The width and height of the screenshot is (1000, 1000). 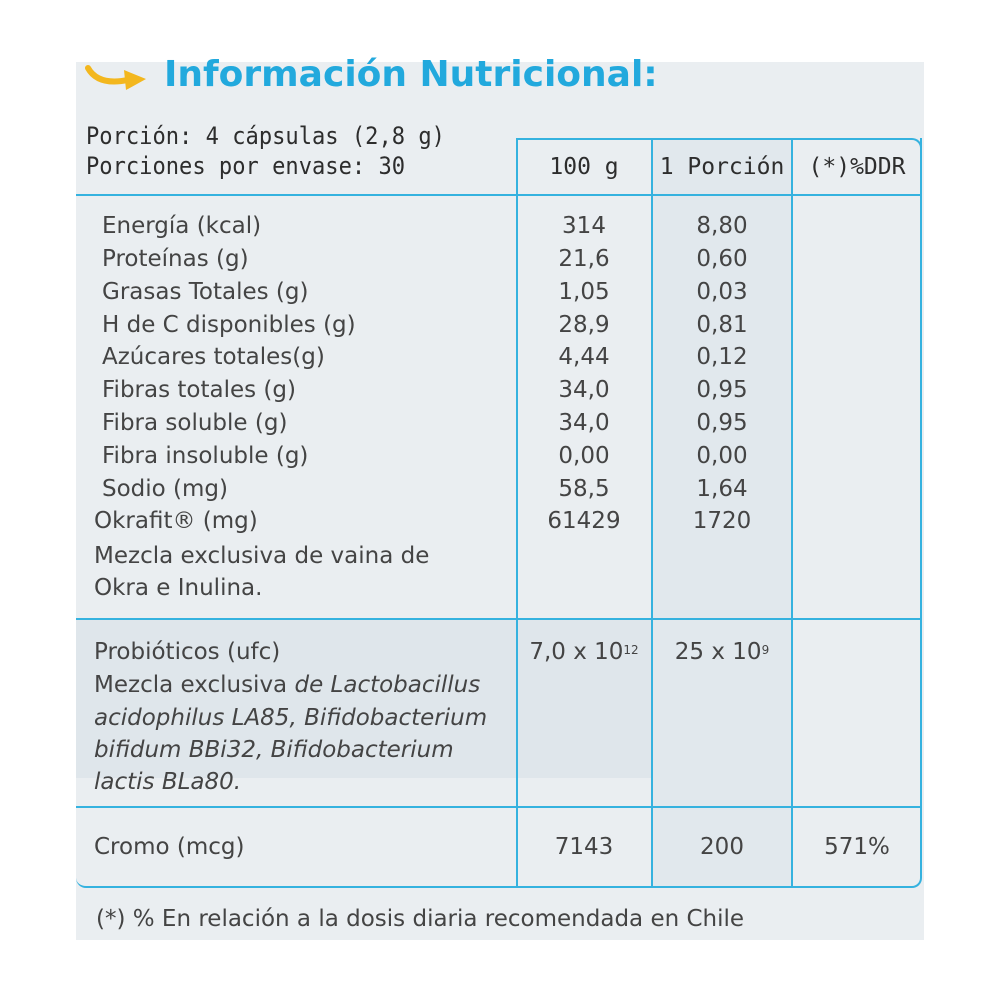 What do you see at coordinates (229, 325) in the screenshot?
I see `nutrient-name: H de C disponibles (g)` at bounding box center [229, 325].